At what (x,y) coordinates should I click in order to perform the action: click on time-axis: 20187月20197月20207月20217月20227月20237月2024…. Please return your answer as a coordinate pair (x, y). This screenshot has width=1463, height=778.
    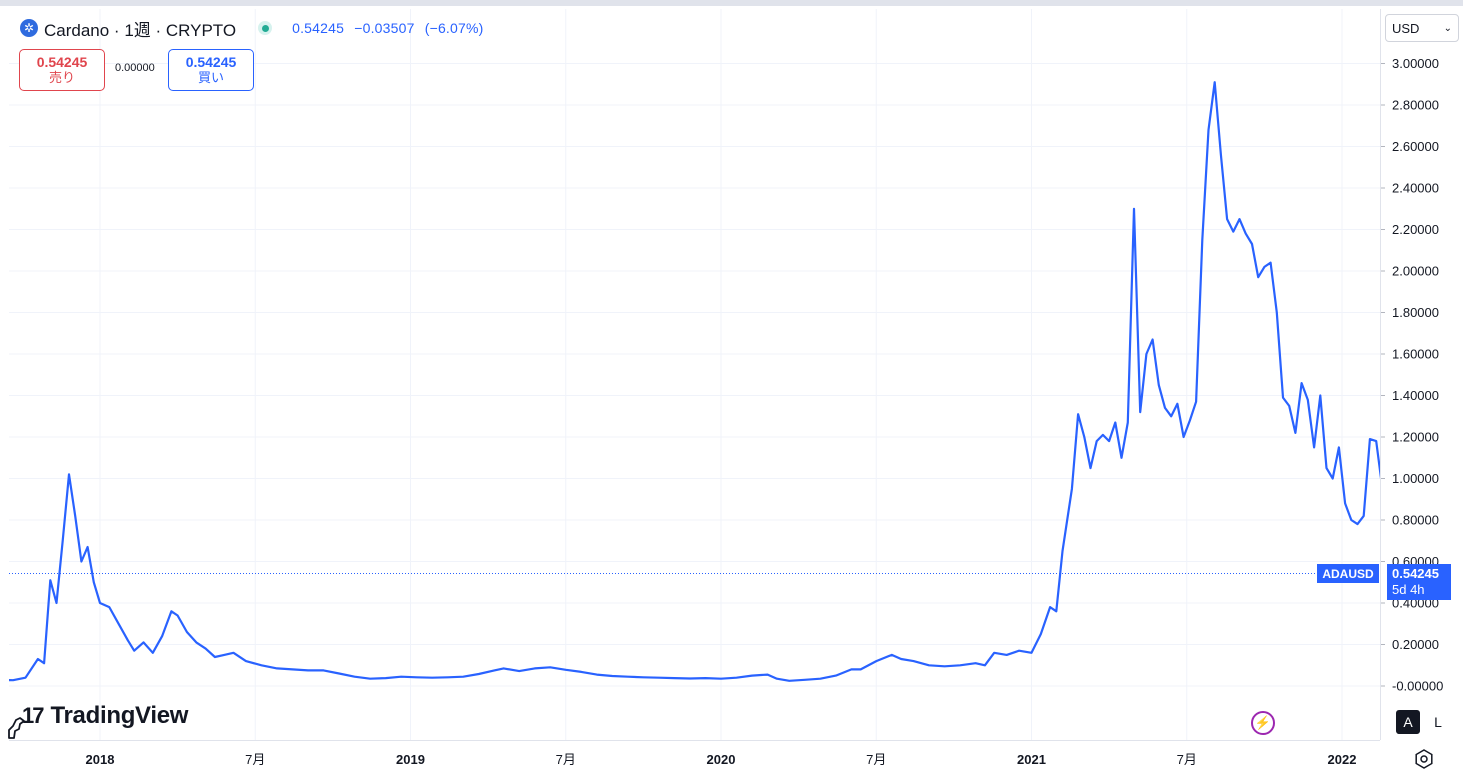
    Looking at the image, I should click on (694, 756).